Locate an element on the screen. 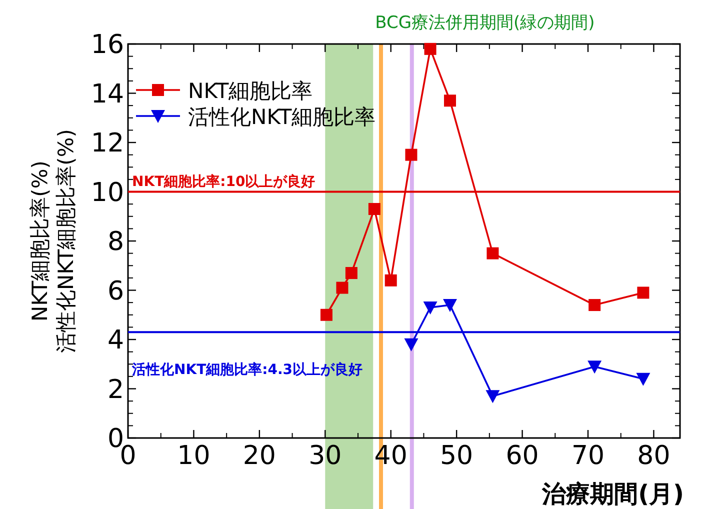 The height and width of the screenshot is (509, 711). ref-line-label: 活性化NKT細胞比率:4.3以上が良好 is located at coordinates (247, 369).